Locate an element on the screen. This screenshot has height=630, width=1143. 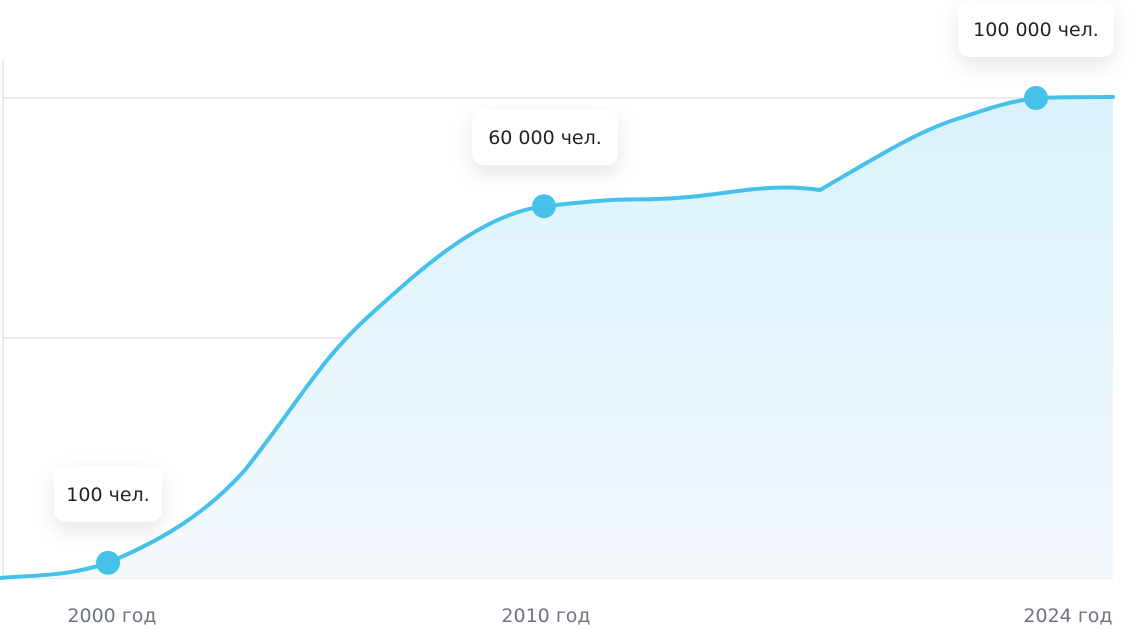
data-label-text-1: 60 000 чел. is located at coordinates (545, 138).